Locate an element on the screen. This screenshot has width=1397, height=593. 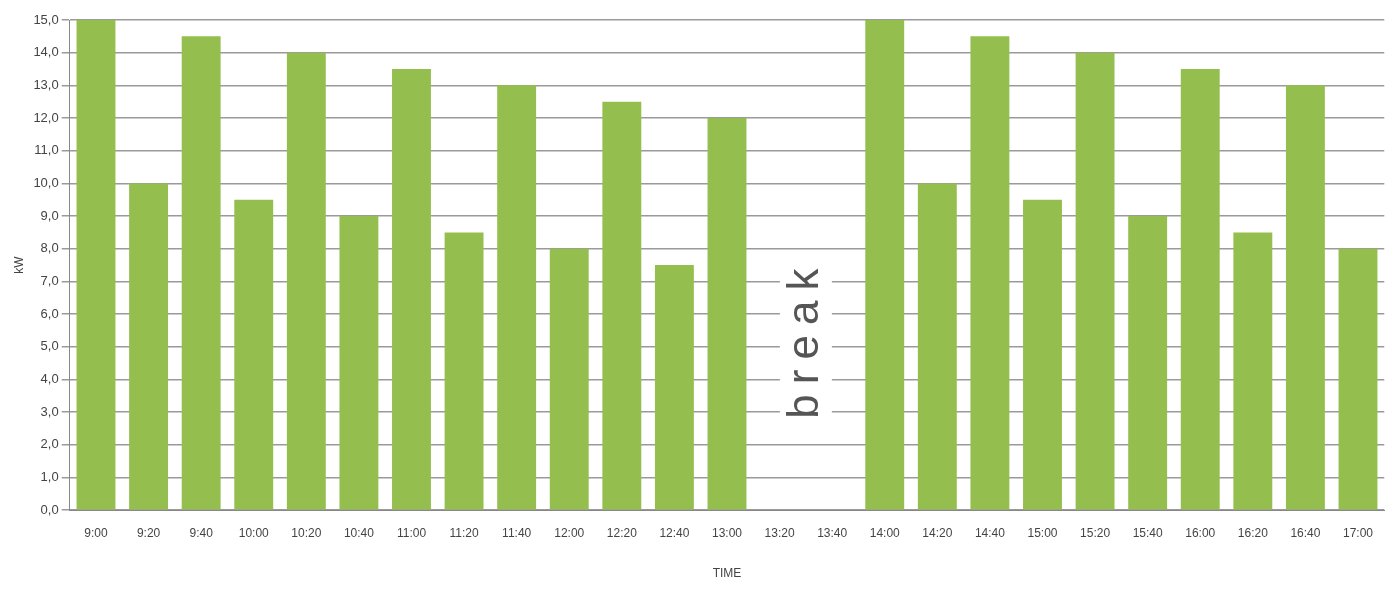
x-tick-label: 12:00 is located at coordinates (569, 532).